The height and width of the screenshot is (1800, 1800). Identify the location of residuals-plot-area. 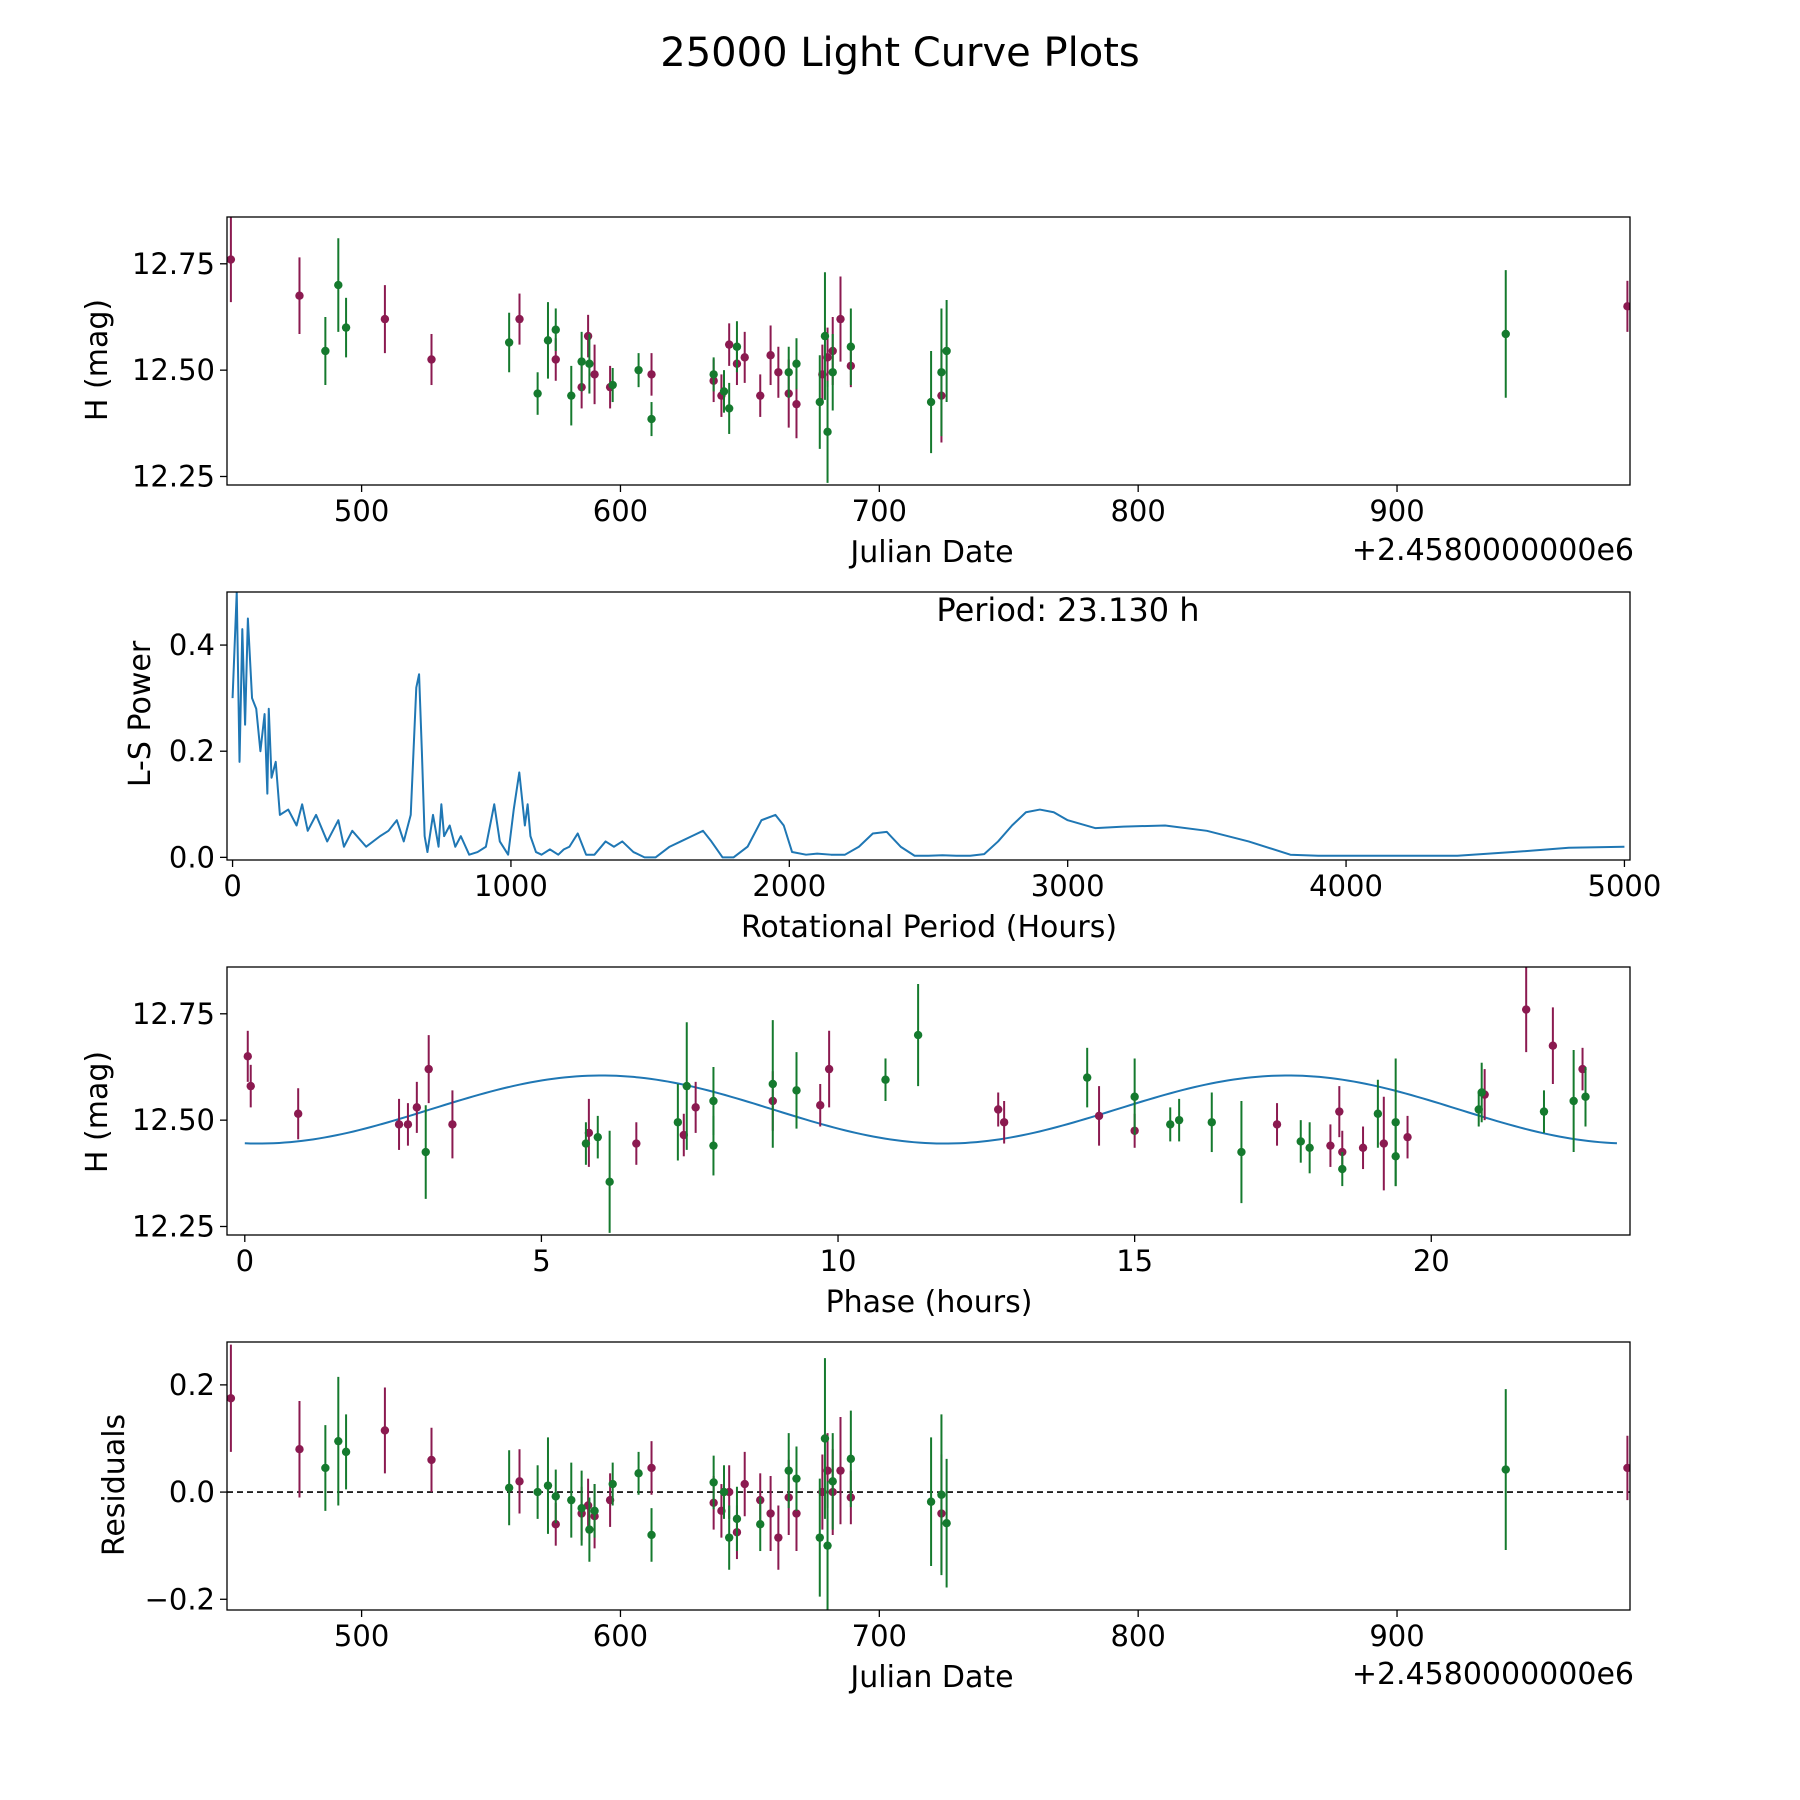
(928, 1477).